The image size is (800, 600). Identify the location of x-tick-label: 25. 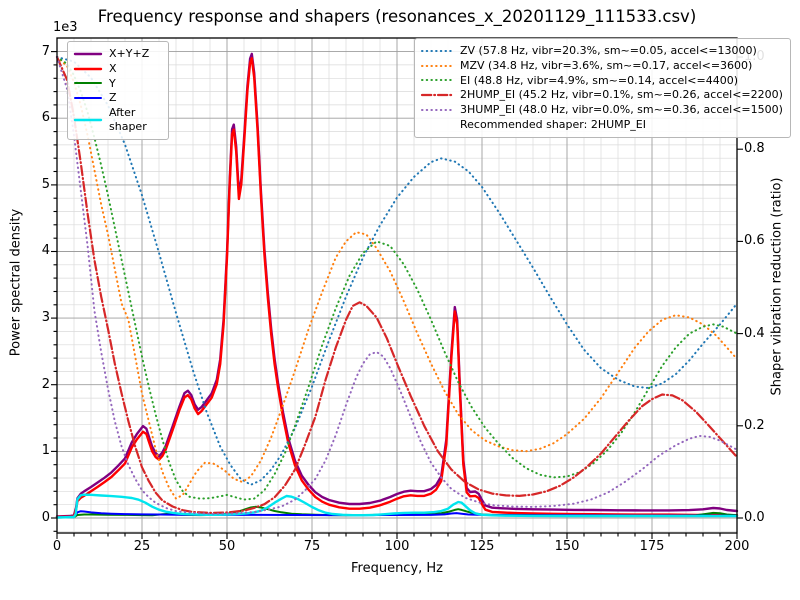
(142, 546).